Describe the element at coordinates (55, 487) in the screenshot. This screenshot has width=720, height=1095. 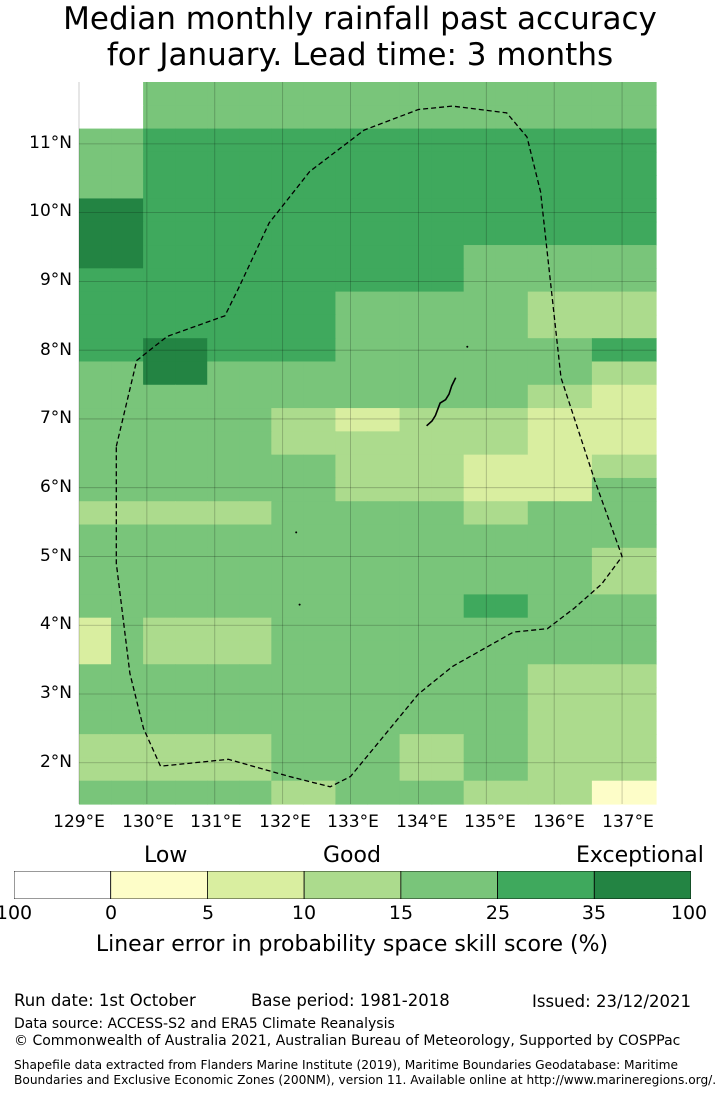
I see `lat-tick-label: 6°N` at that location.